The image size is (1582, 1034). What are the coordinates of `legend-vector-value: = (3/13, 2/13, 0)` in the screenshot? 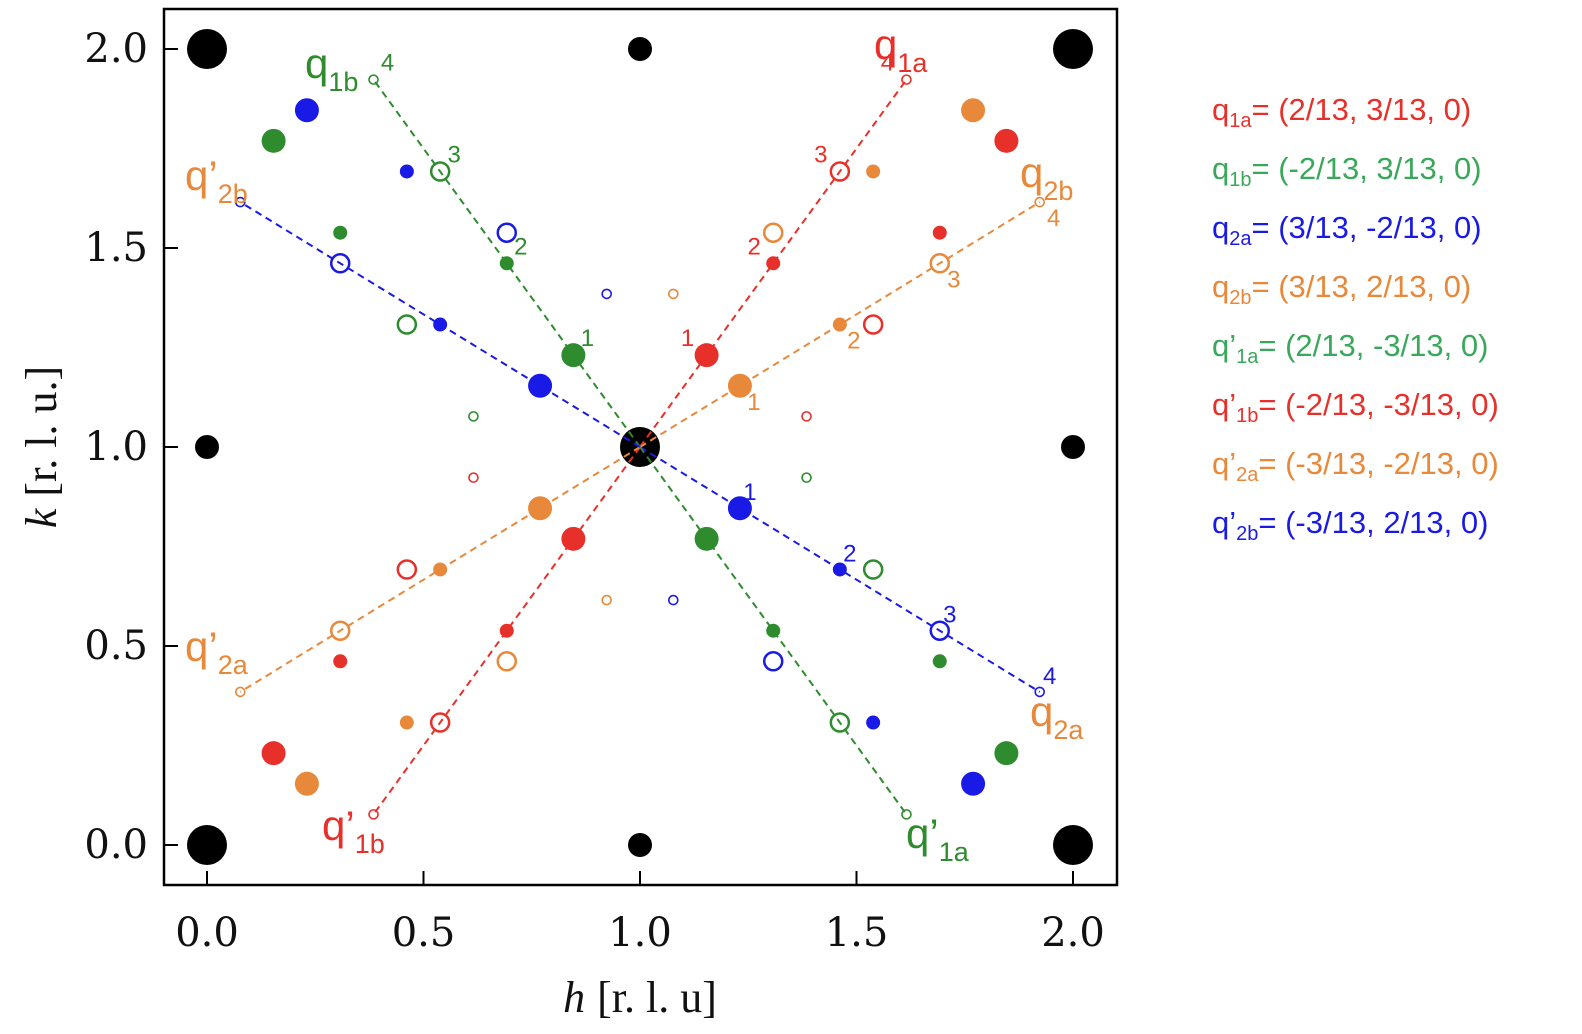 It's located at (1361, 286).